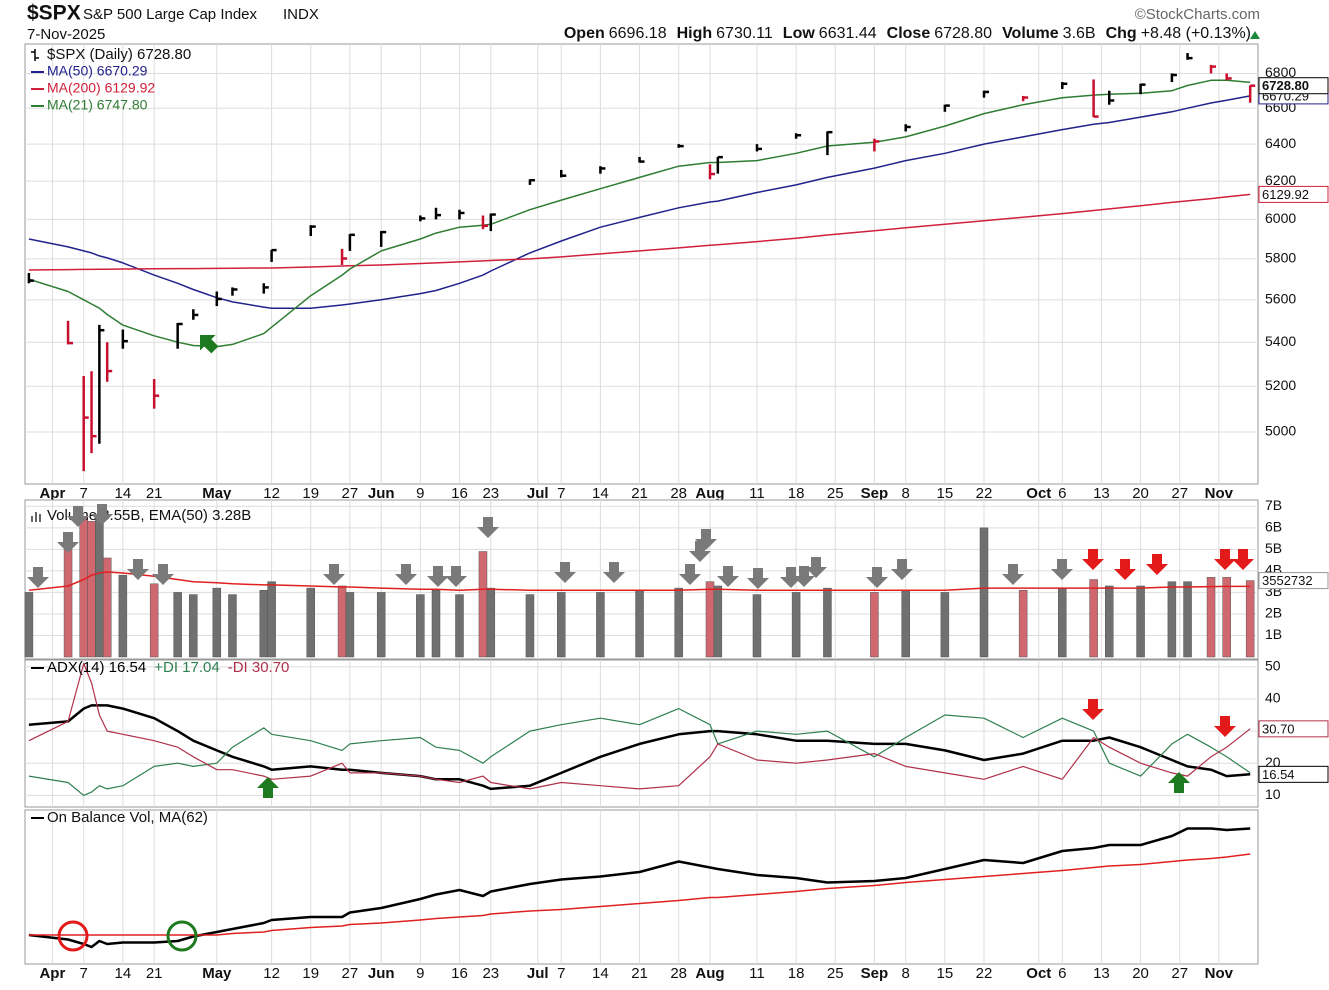 The image size is (1329, 990). I want to click on value-tag, so click(1293, 86).